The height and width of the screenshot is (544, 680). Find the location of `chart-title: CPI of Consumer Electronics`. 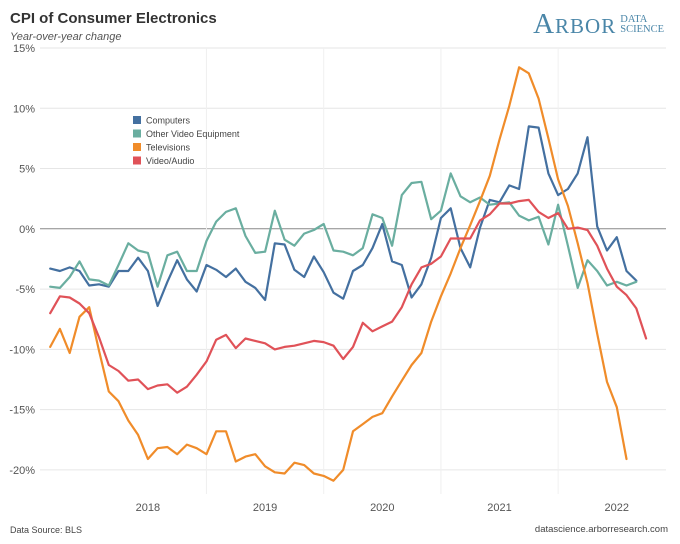

chart-title: CPI of Consumer Electronics is located at coordinates (113, 18).